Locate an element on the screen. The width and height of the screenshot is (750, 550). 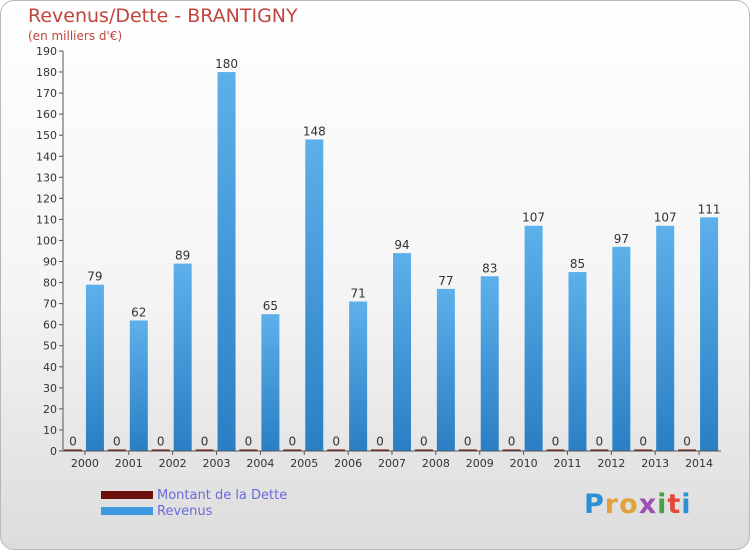
y-tick-label: 0 is located at coordinates (53, 451).